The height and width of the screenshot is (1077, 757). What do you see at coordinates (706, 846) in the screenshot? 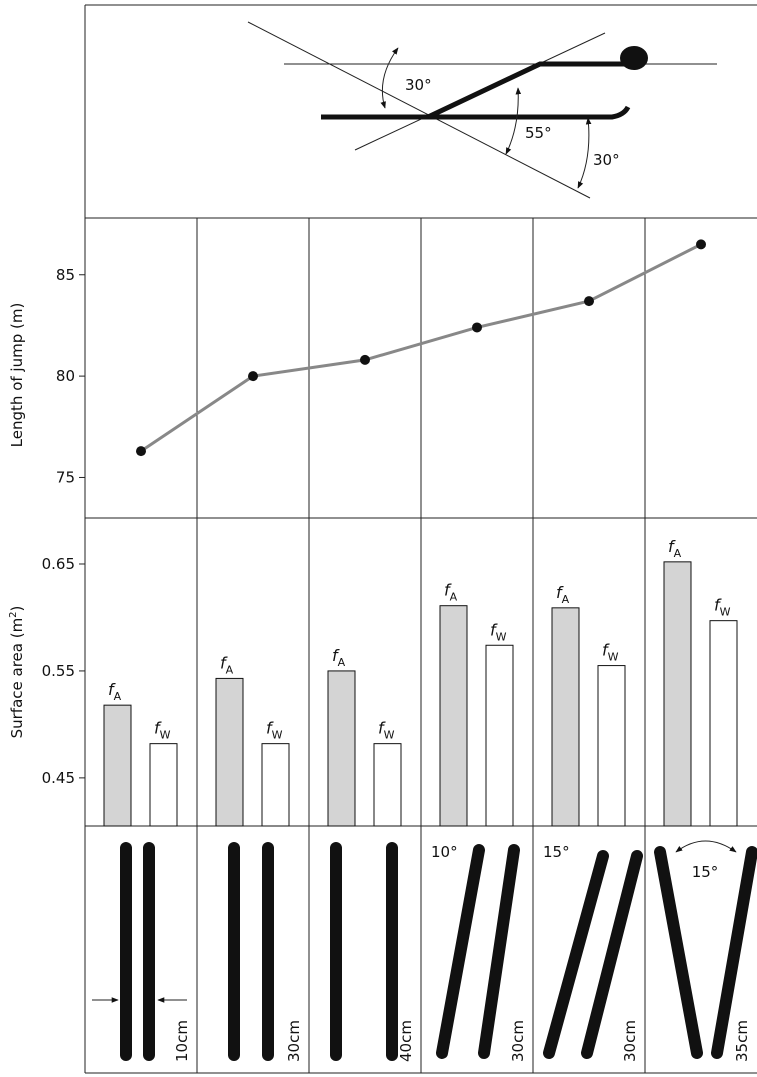
I see `angle-arrow` at bounding box center [706, 846].